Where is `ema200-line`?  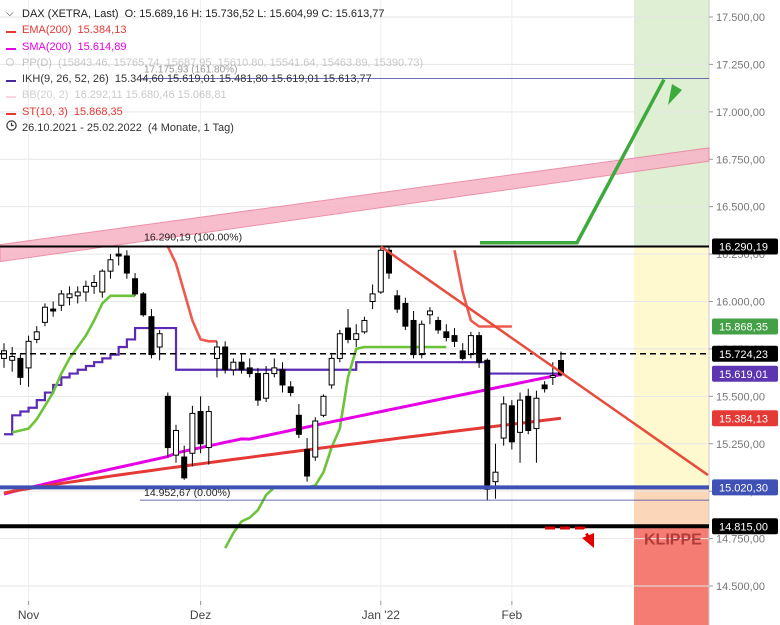
ema200-line is located at coordinates (282, 455).